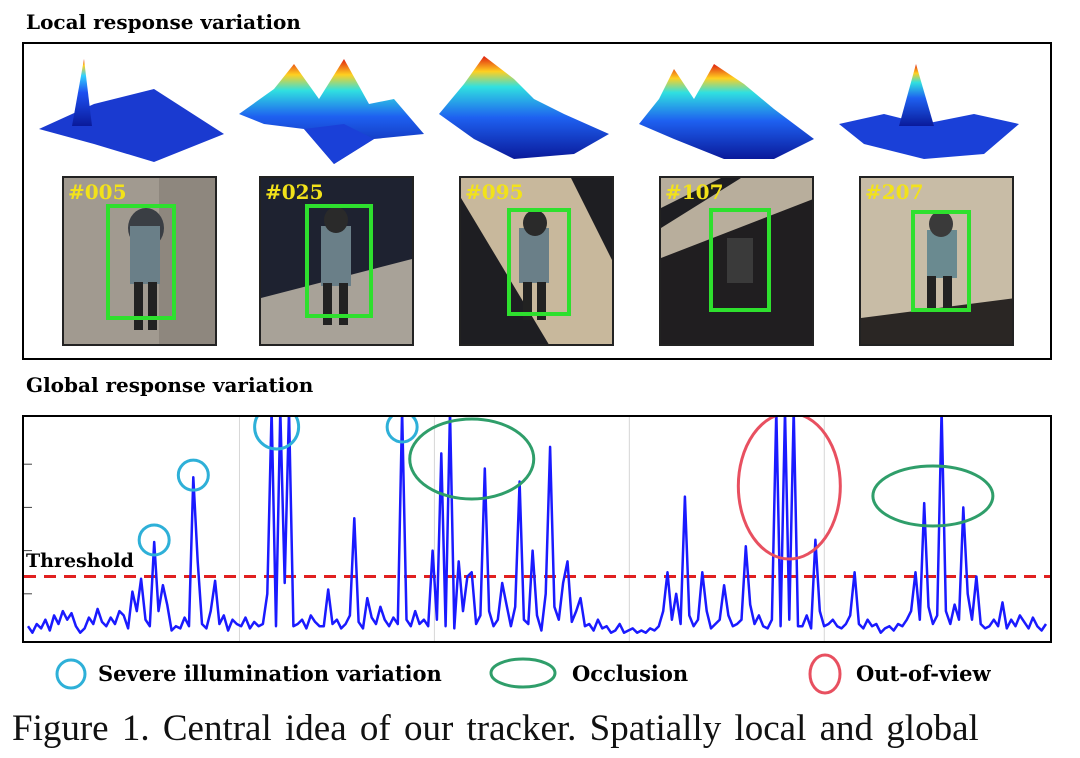 The height and width of the screenshot is (758, 1080). Describe the element at coordinates (894, 192) in the screenshot. I see `frame-number-label: #207` at that location.